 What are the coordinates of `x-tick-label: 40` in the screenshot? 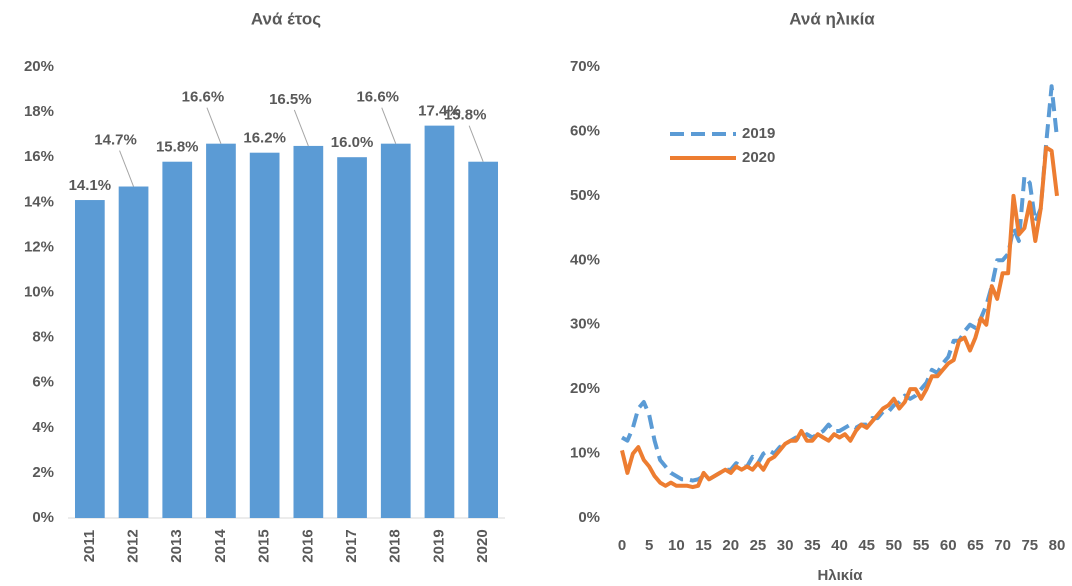 It's located at (839, 545).